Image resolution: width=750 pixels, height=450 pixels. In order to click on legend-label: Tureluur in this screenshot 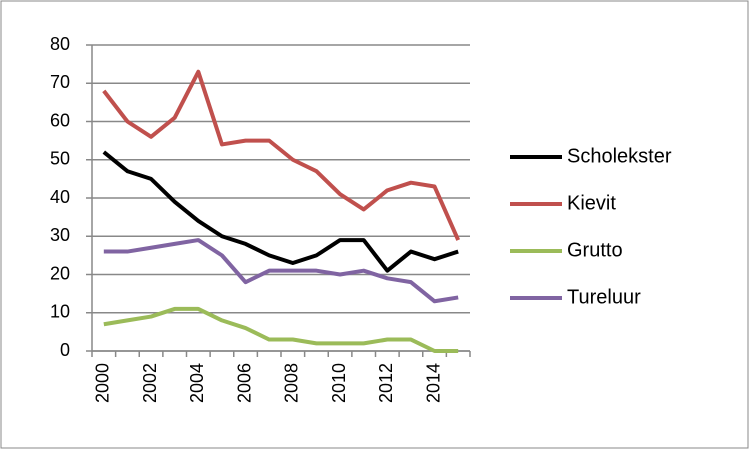, I will do `click(604, 297)`.